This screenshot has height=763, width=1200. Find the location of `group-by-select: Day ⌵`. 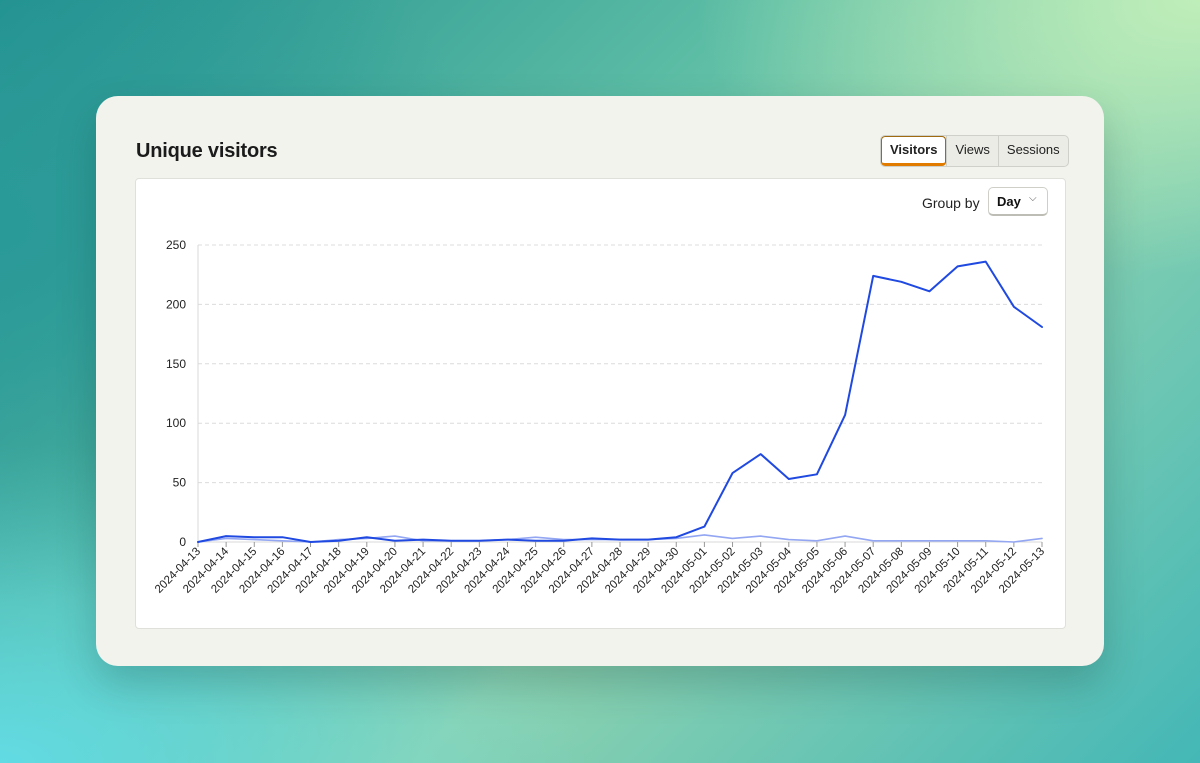

group-by-select: Day ⌵ is located at coordinates (1018, 201).